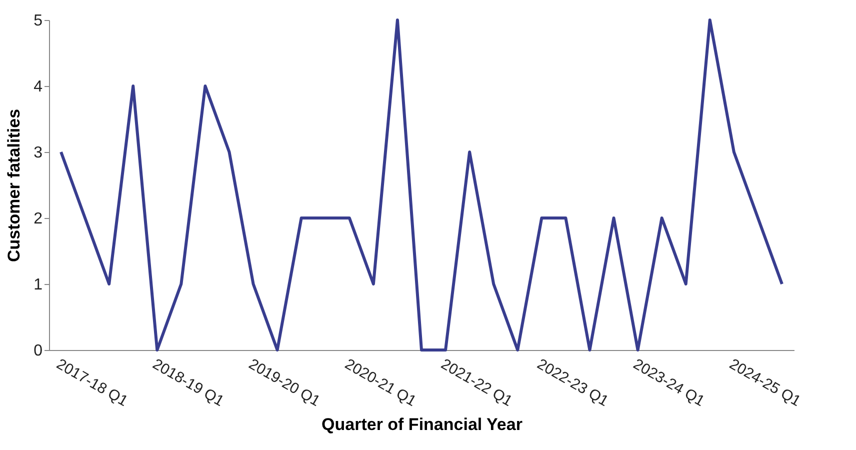 This screenshot has height=450, width=856. I want to click on y-tick-label: 3, so click(38, 153).